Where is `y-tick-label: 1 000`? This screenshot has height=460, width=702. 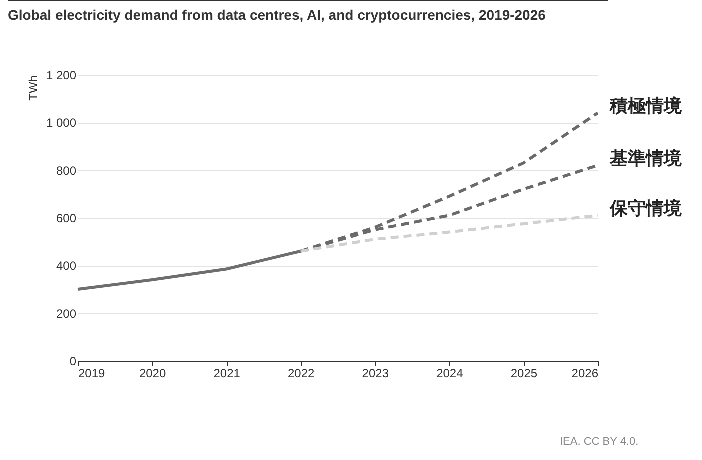 y-tick-label: 1 000 is located at coordinates (61, 123).